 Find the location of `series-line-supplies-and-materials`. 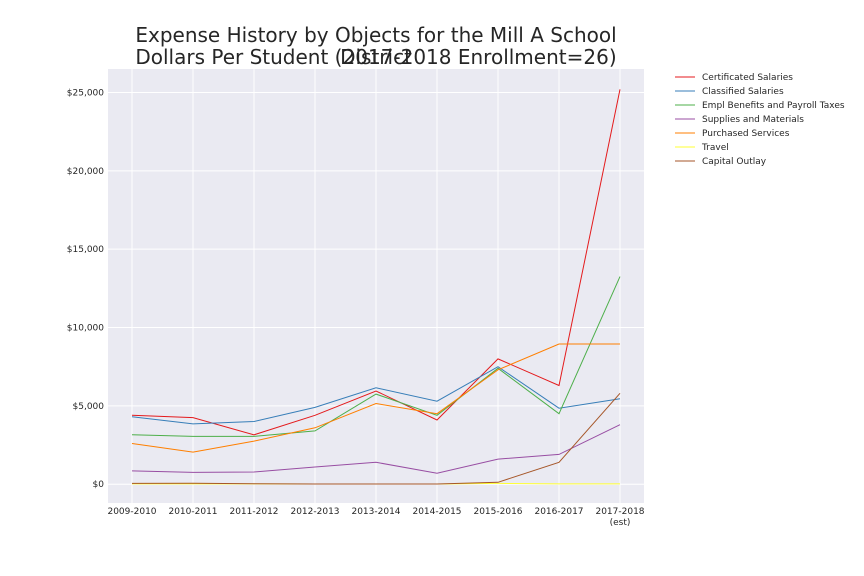

series-line-supplies-and-materials is located at coordinates (376, 449).